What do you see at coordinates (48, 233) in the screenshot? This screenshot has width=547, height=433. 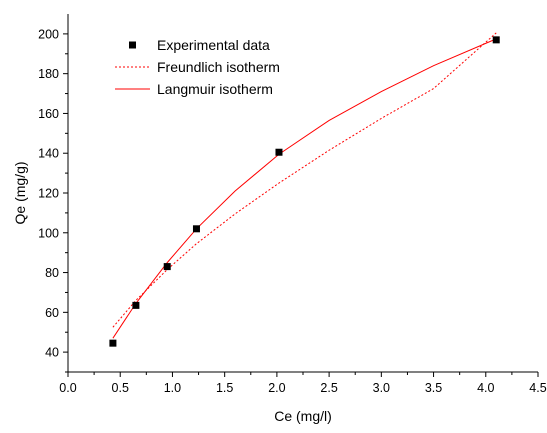 I see `y-tick-label: 100` at bounding box center [48, 233].